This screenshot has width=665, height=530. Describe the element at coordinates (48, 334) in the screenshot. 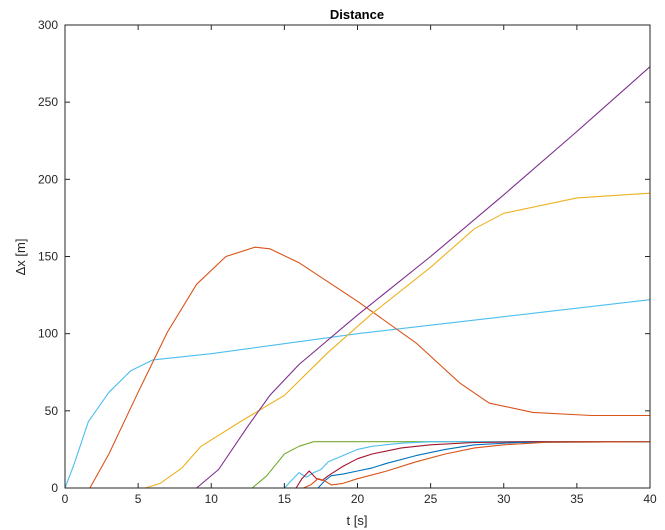

I see `y-tick-label-3: 100` at that location.